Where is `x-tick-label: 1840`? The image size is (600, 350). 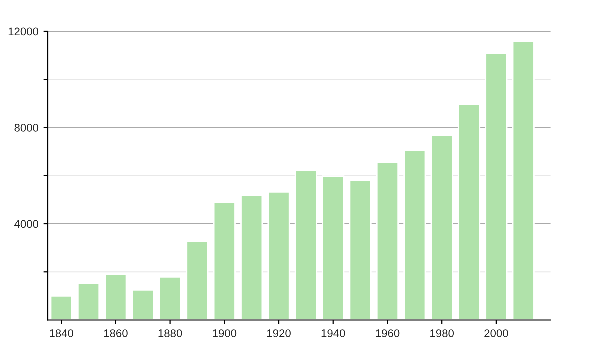 x-tick-label: 1840 is located at coordinates (62, 334).